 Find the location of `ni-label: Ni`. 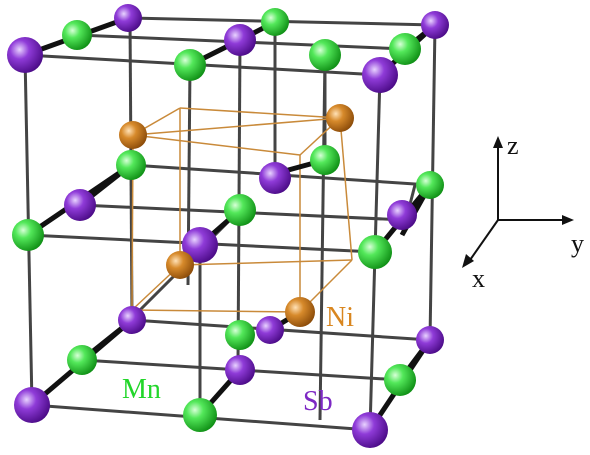

ni-label: Ni is located at coordinates (340, 317).